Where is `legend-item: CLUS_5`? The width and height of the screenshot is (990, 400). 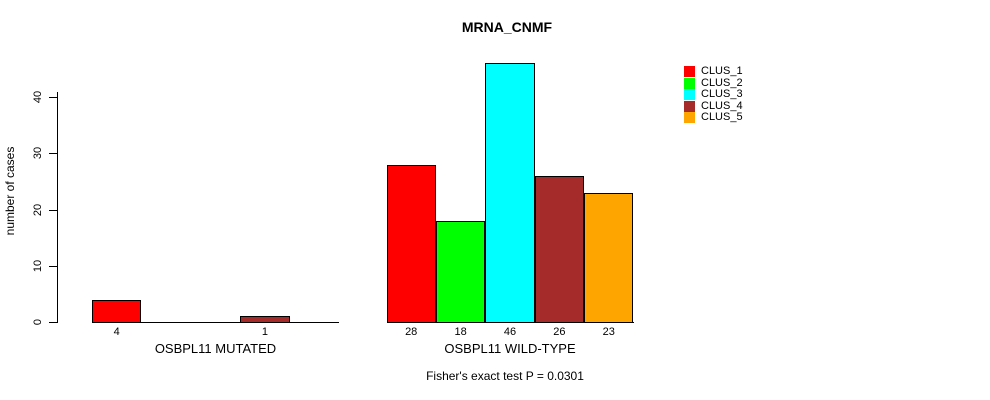 legend-item: CLUS_5 is located at coordinates (713, 117).